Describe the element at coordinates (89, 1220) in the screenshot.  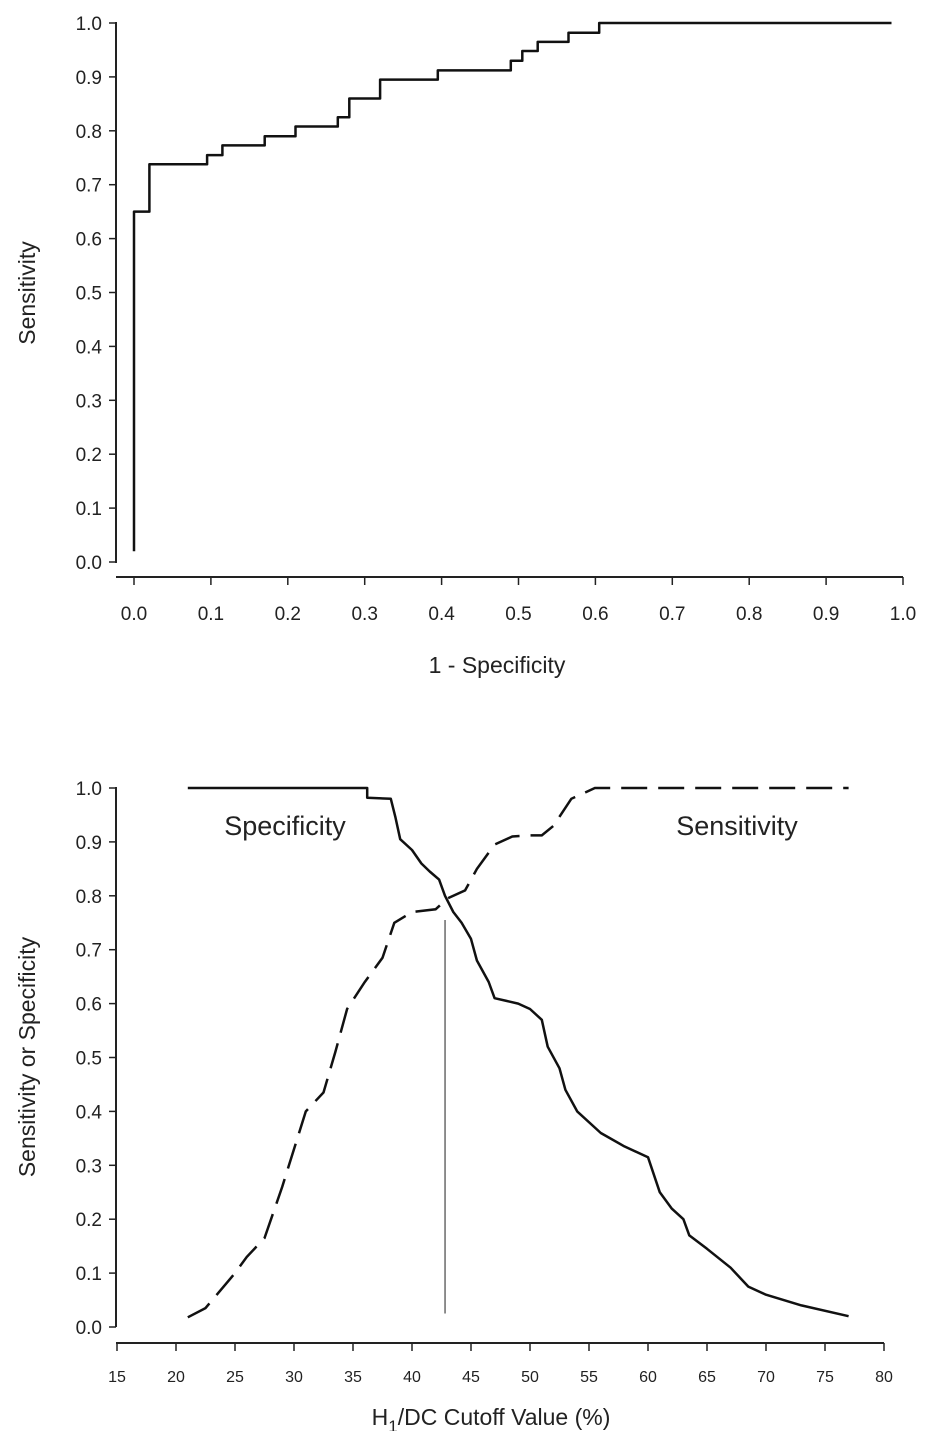
I see `cutoff-y-tick-label: 0.2` at that location.